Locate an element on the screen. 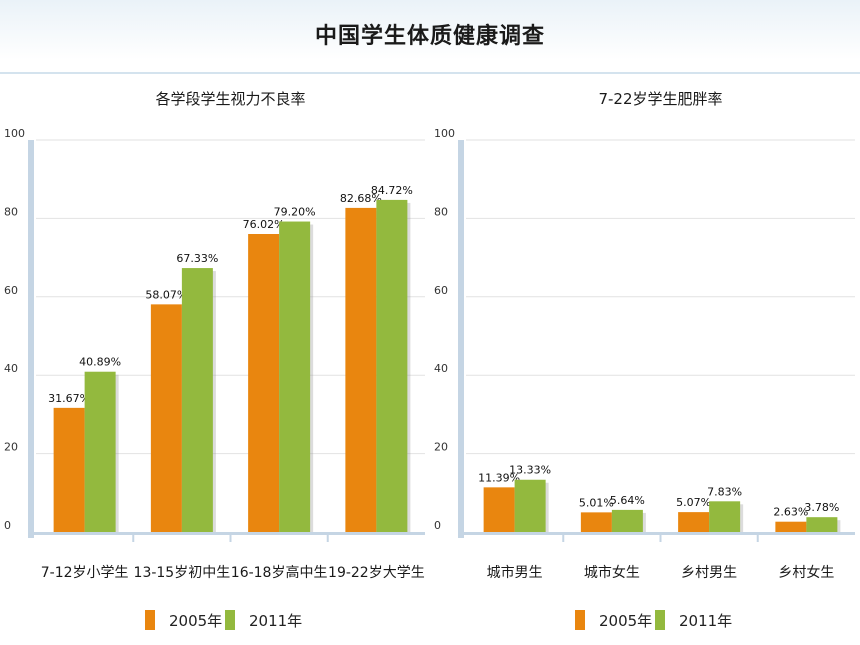 Image resolution: width=860 pixels, height=645 pixels. category-label: 19-22岁大学生 is located at coordinates (376, 573).